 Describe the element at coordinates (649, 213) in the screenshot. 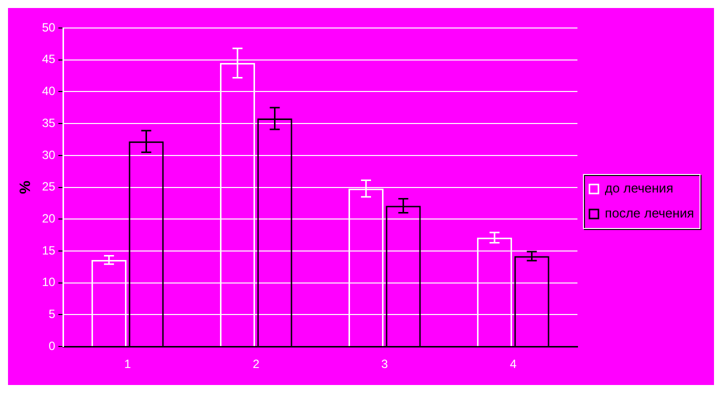

I see `legend-label: после лечения` at that location.